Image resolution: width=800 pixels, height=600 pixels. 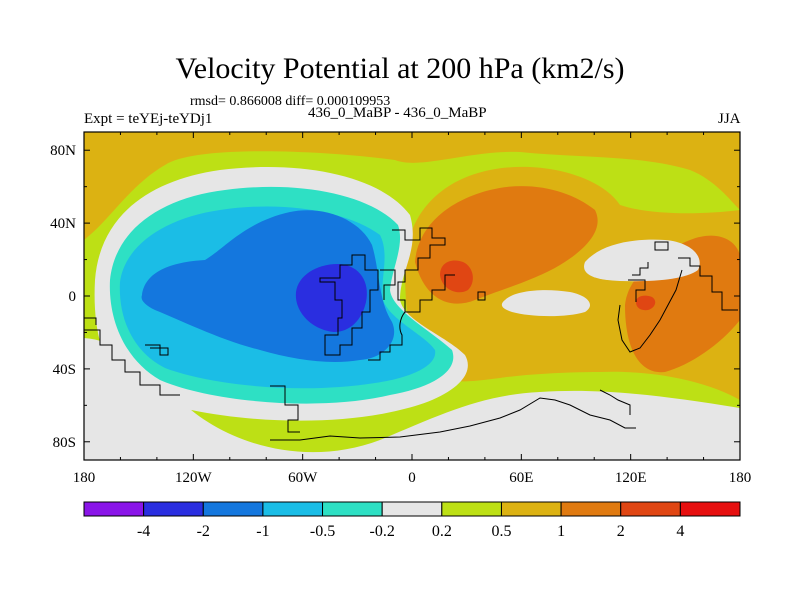 What do you see at coordinates (290, 101) in the screenshot?
I see `rmsd-diff-stats: rmsd= 0.866008 diff= 0.000109953` at bounding box center [290, 101].